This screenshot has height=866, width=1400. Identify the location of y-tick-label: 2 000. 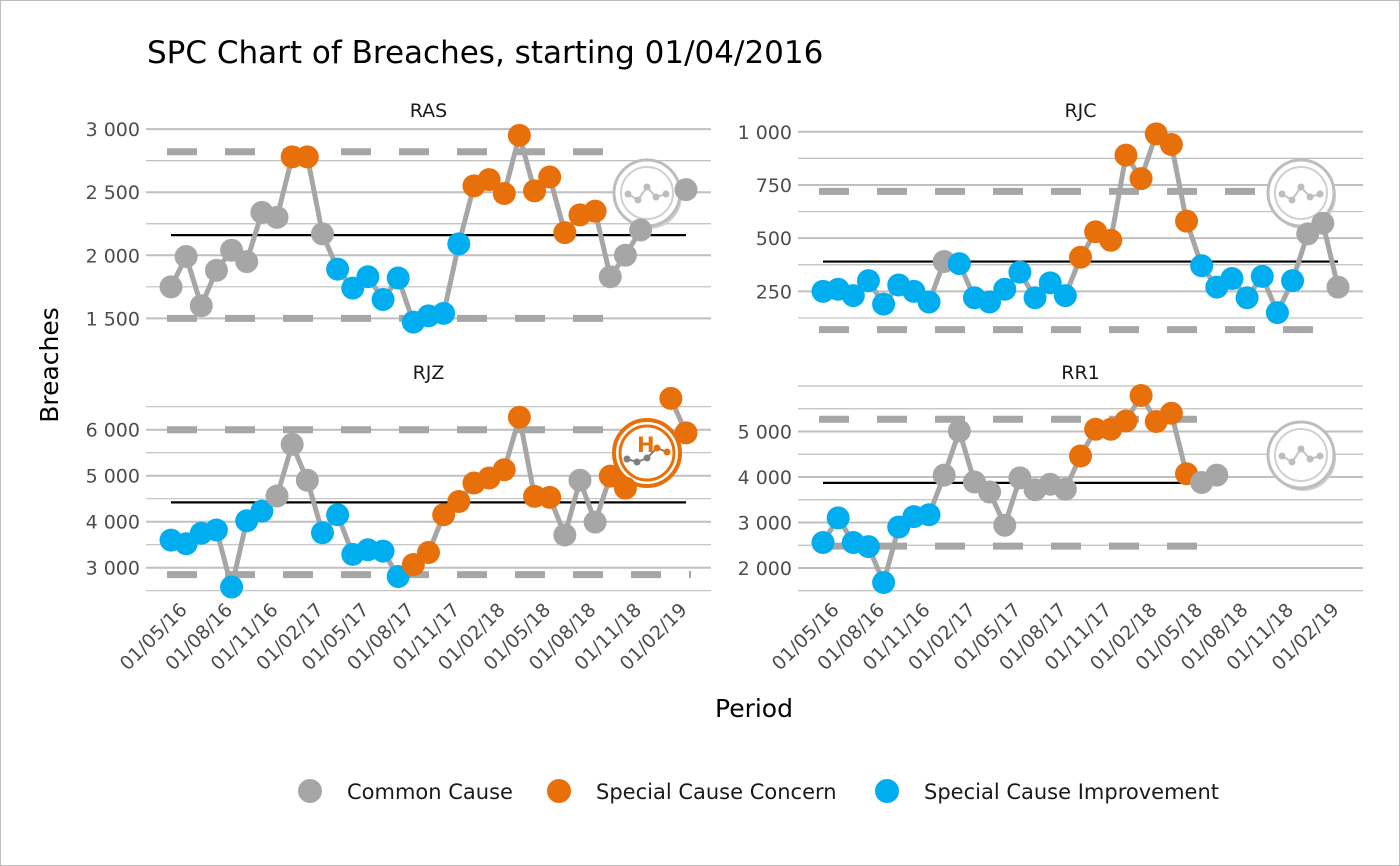
(113, 256).